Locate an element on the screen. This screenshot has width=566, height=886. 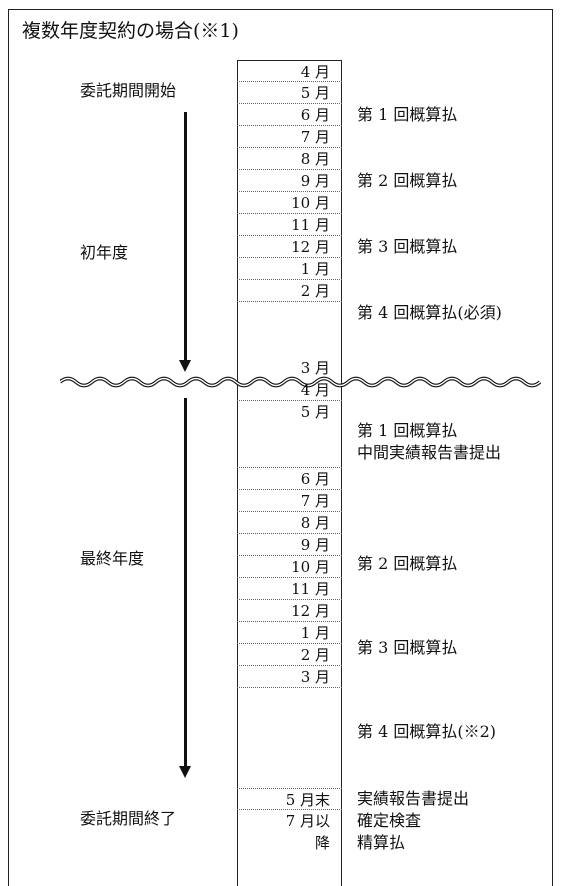
payment-note: 第 4 回概算払(※2) is located at coordinates (427, 731).